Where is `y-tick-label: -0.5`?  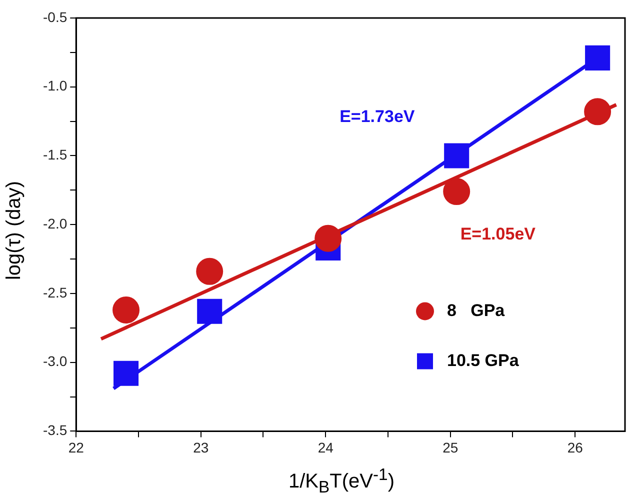 y-tick-label: -0.5 is located at coordinates (55, 16).